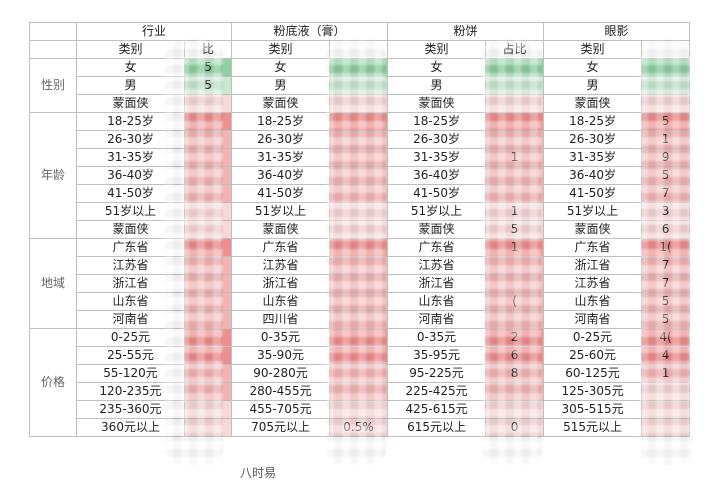 This screenshot has height=481, width=714. Describe the element at coordinates (360, 283) in the screenshot. I see `table-row: 浙江省浙江省浙江省江苏省7` at that location.